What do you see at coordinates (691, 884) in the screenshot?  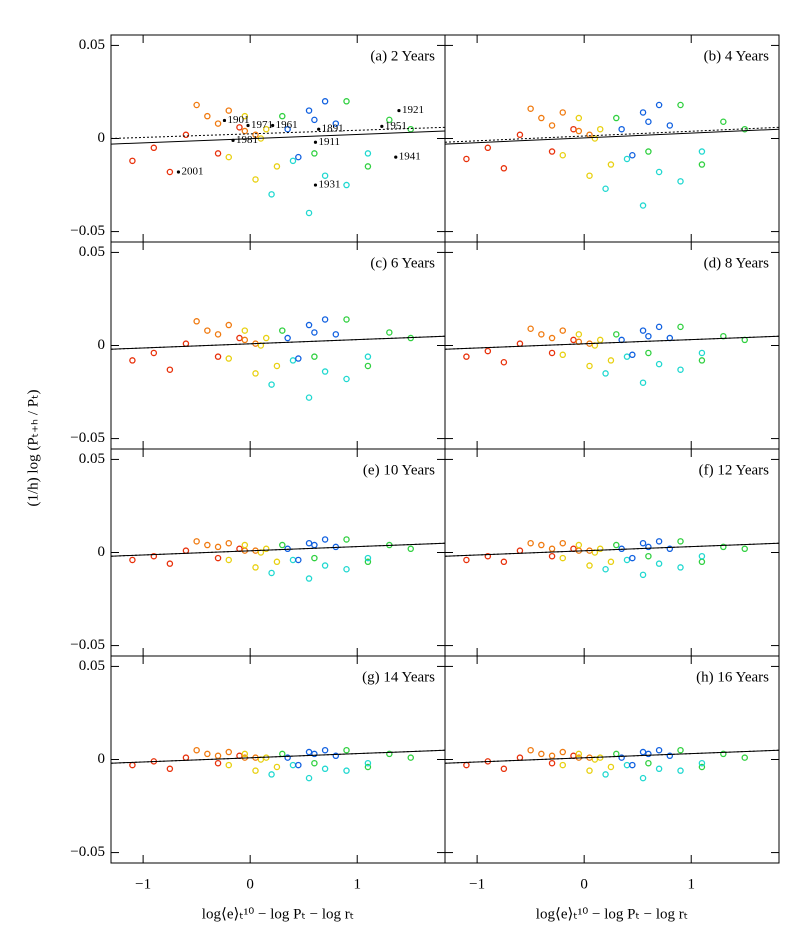 I see `x-tick-label: 1` at bounding box center [691, 884].